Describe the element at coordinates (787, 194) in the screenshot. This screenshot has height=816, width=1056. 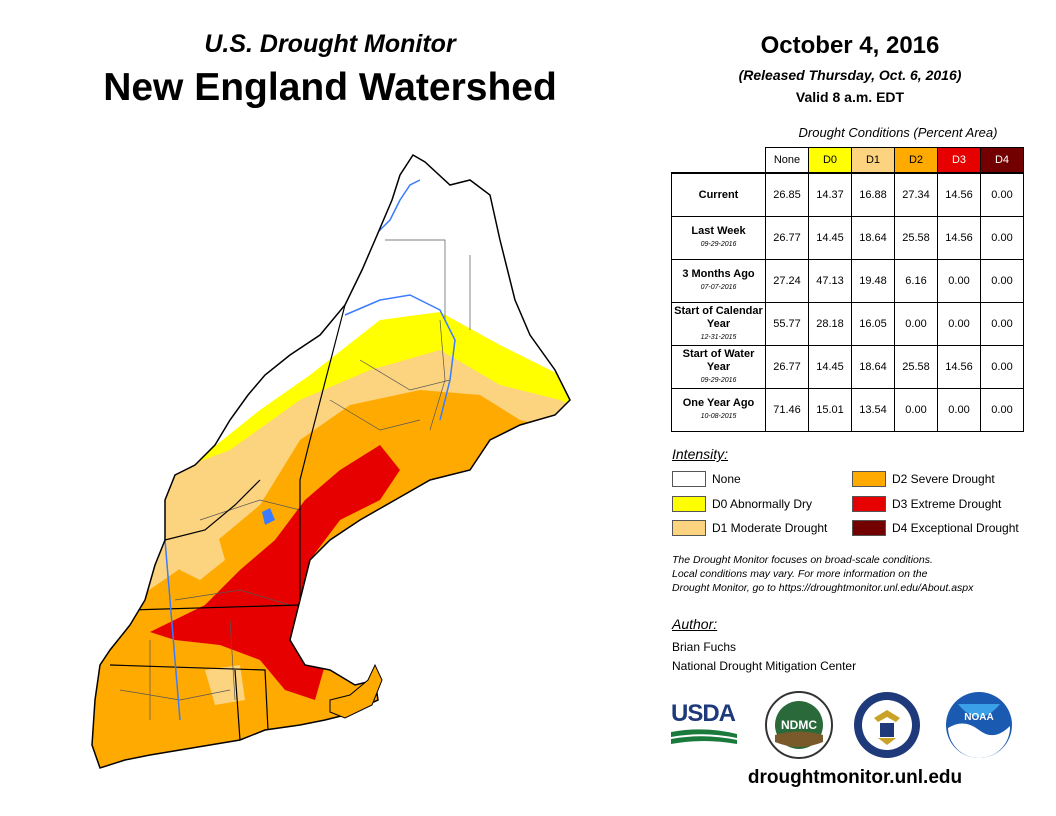
I see `table-cell: 26.85` at that location.